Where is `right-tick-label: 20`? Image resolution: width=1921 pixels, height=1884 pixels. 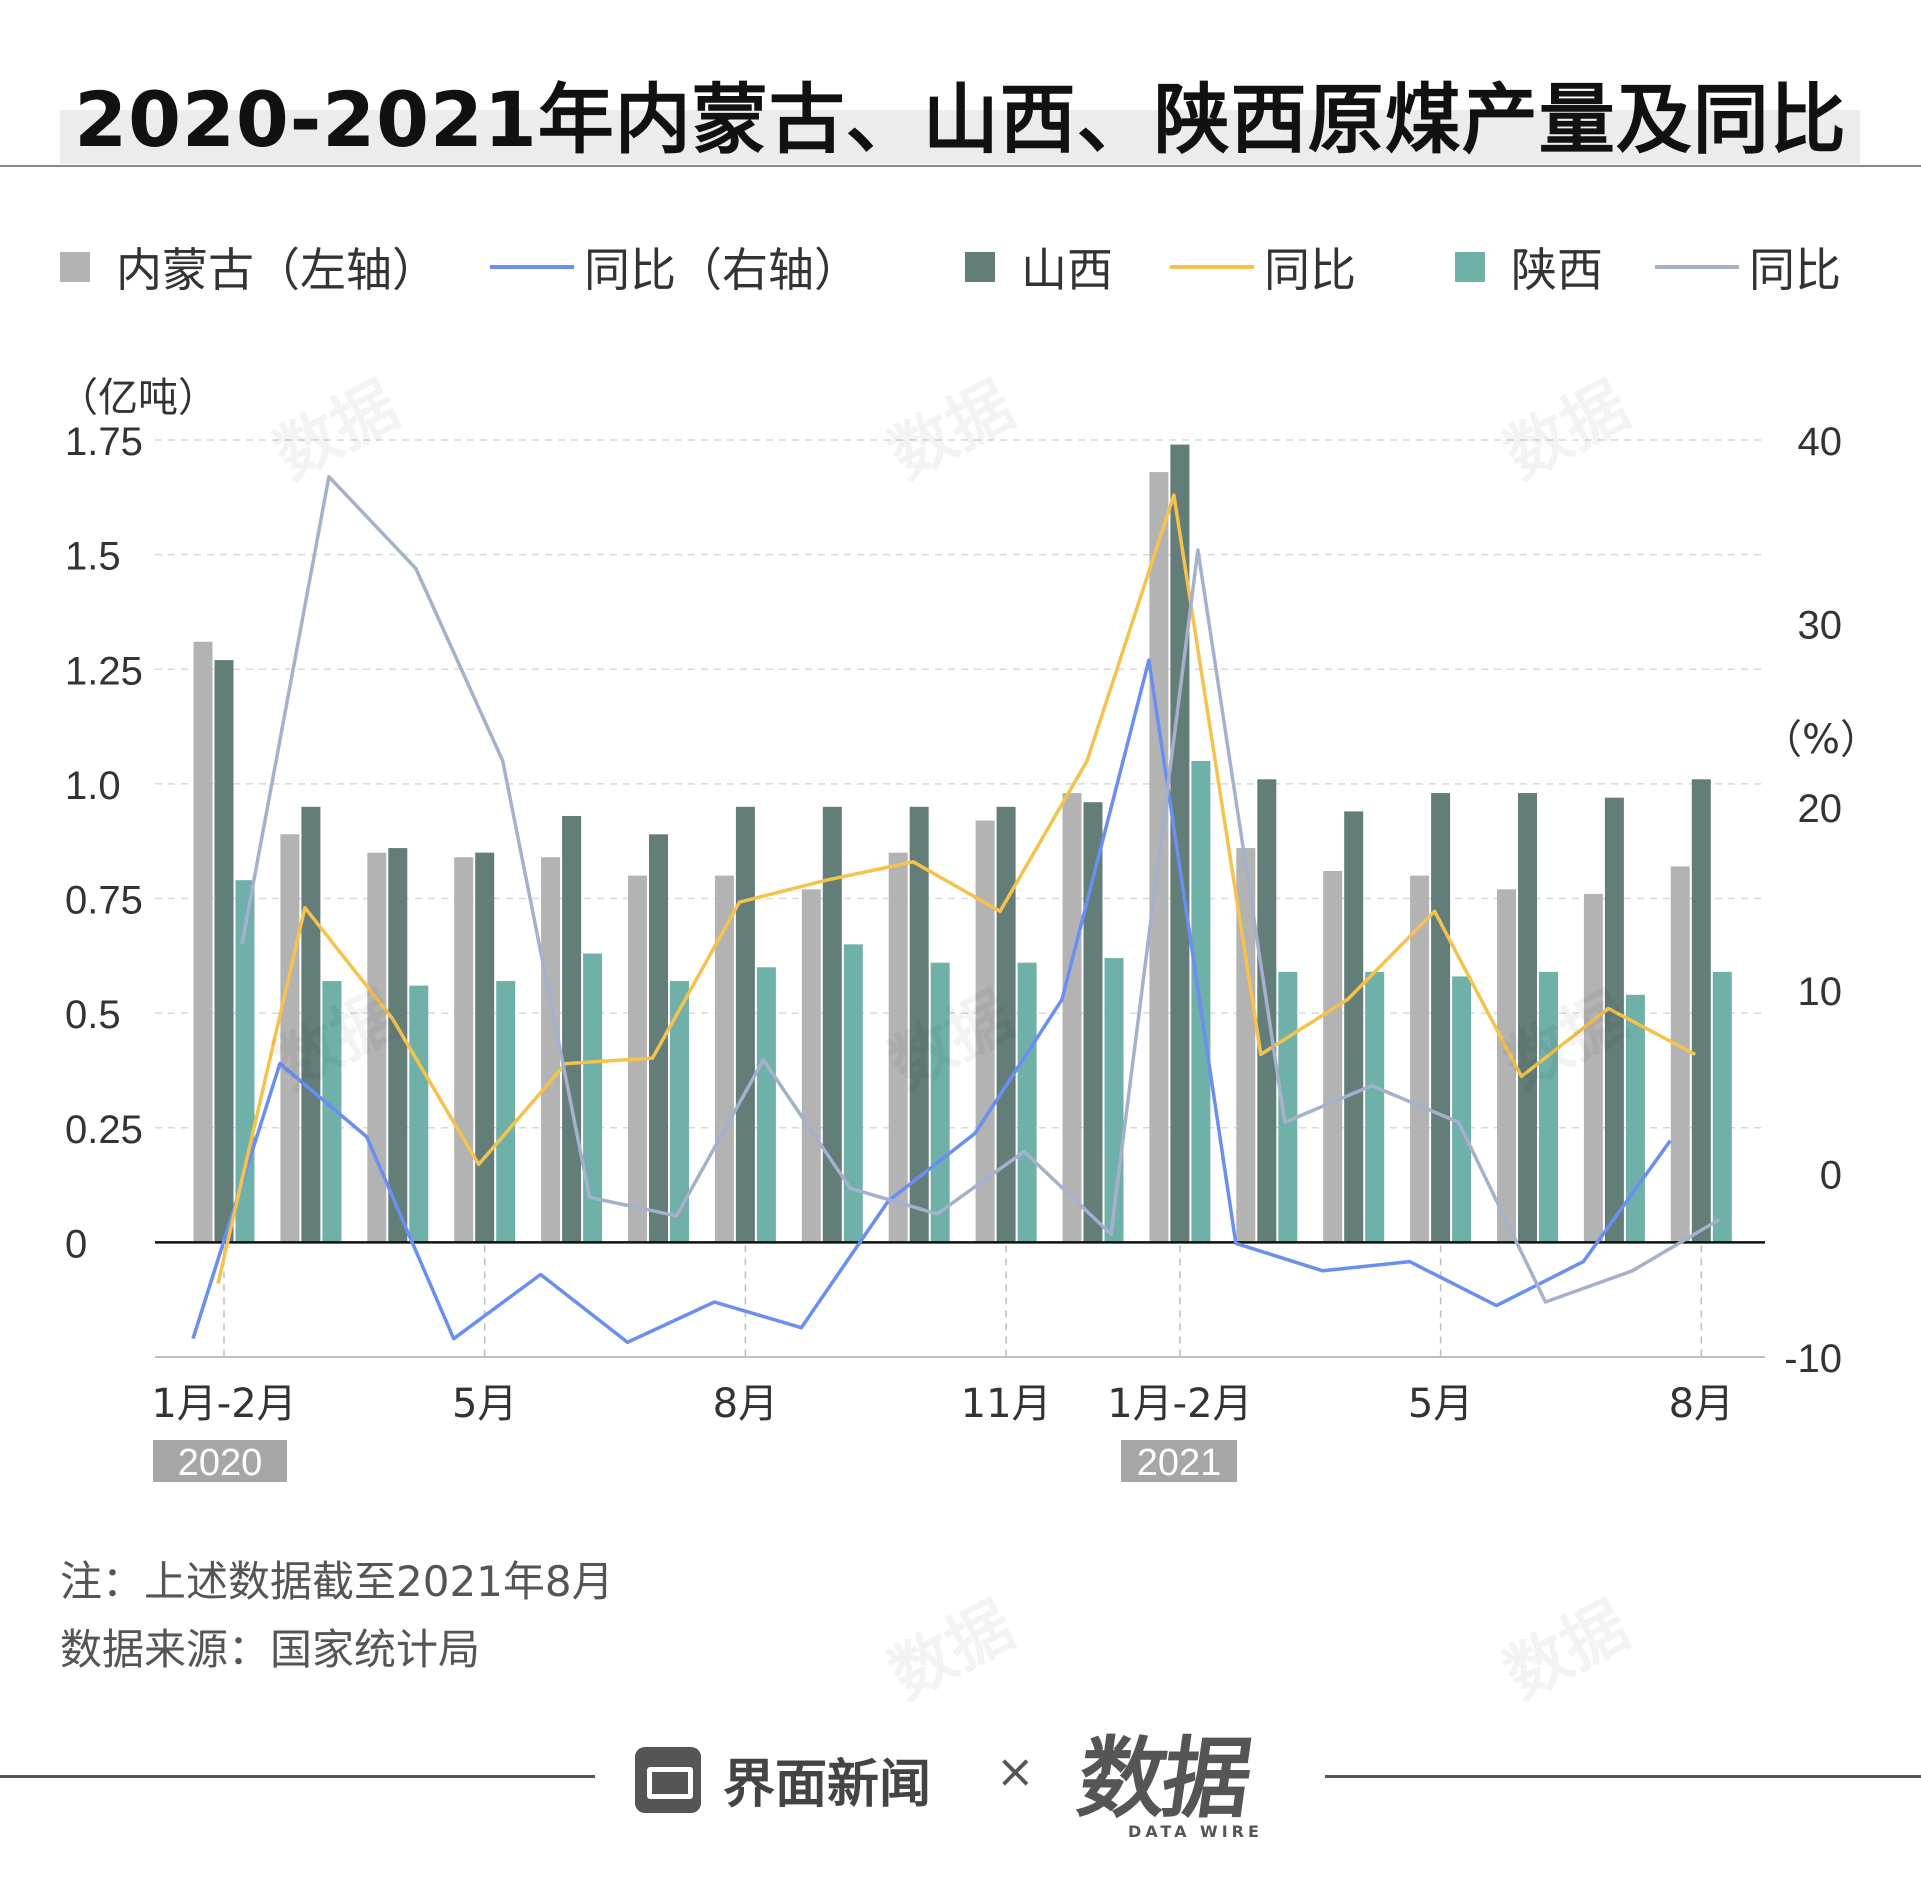 right-tick-label: 20 is located at coordinates (1820, 809).